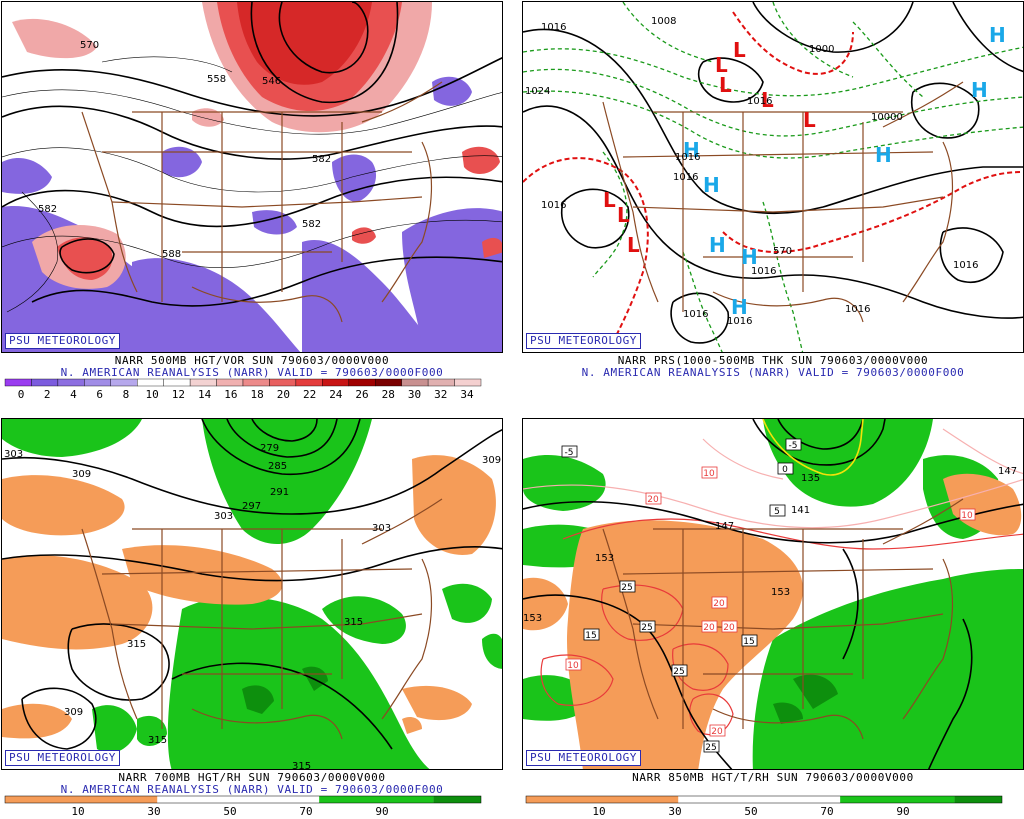 This screenshot has height=819, width=1024. I want to click on contour-label: 1008, so click(663, 21).